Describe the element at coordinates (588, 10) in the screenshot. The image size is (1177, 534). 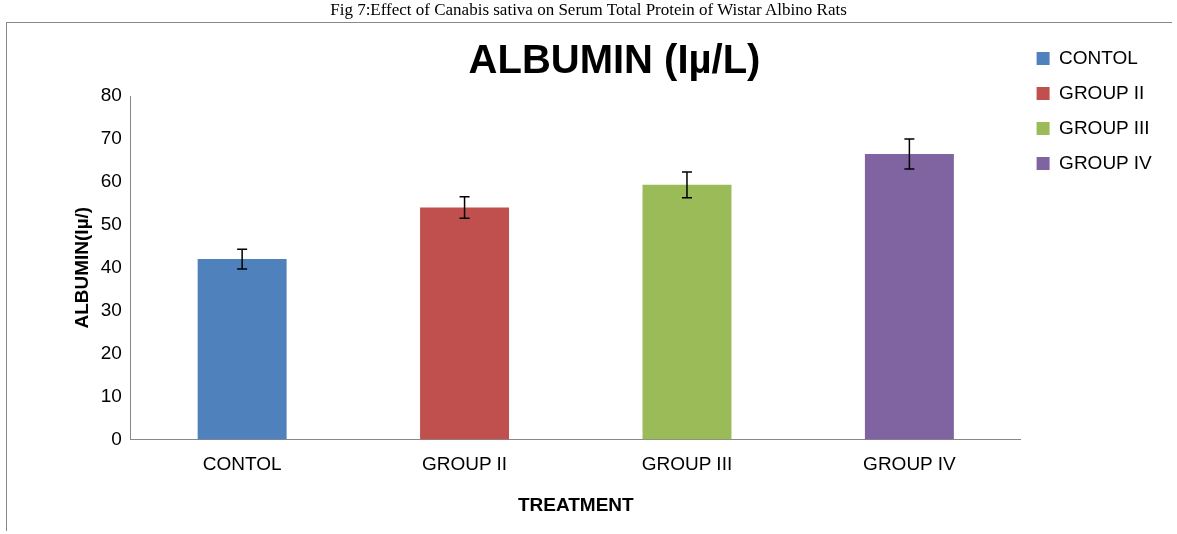
I see `caption: Fig 7:Effect of Canabis sativa on Serum Total Protein of Wistar Albino Rats` at that location.